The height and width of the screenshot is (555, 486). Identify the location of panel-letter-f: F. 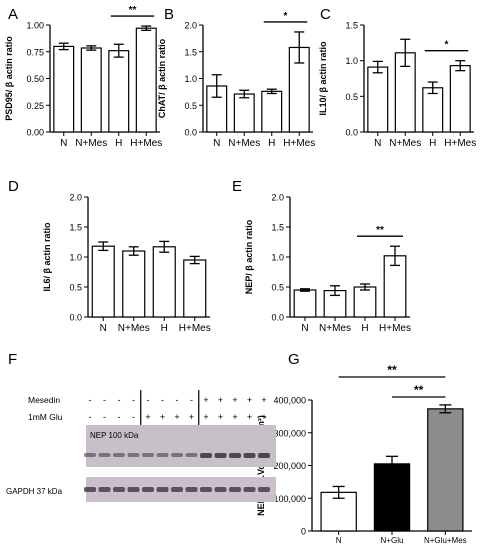
(12, 359).